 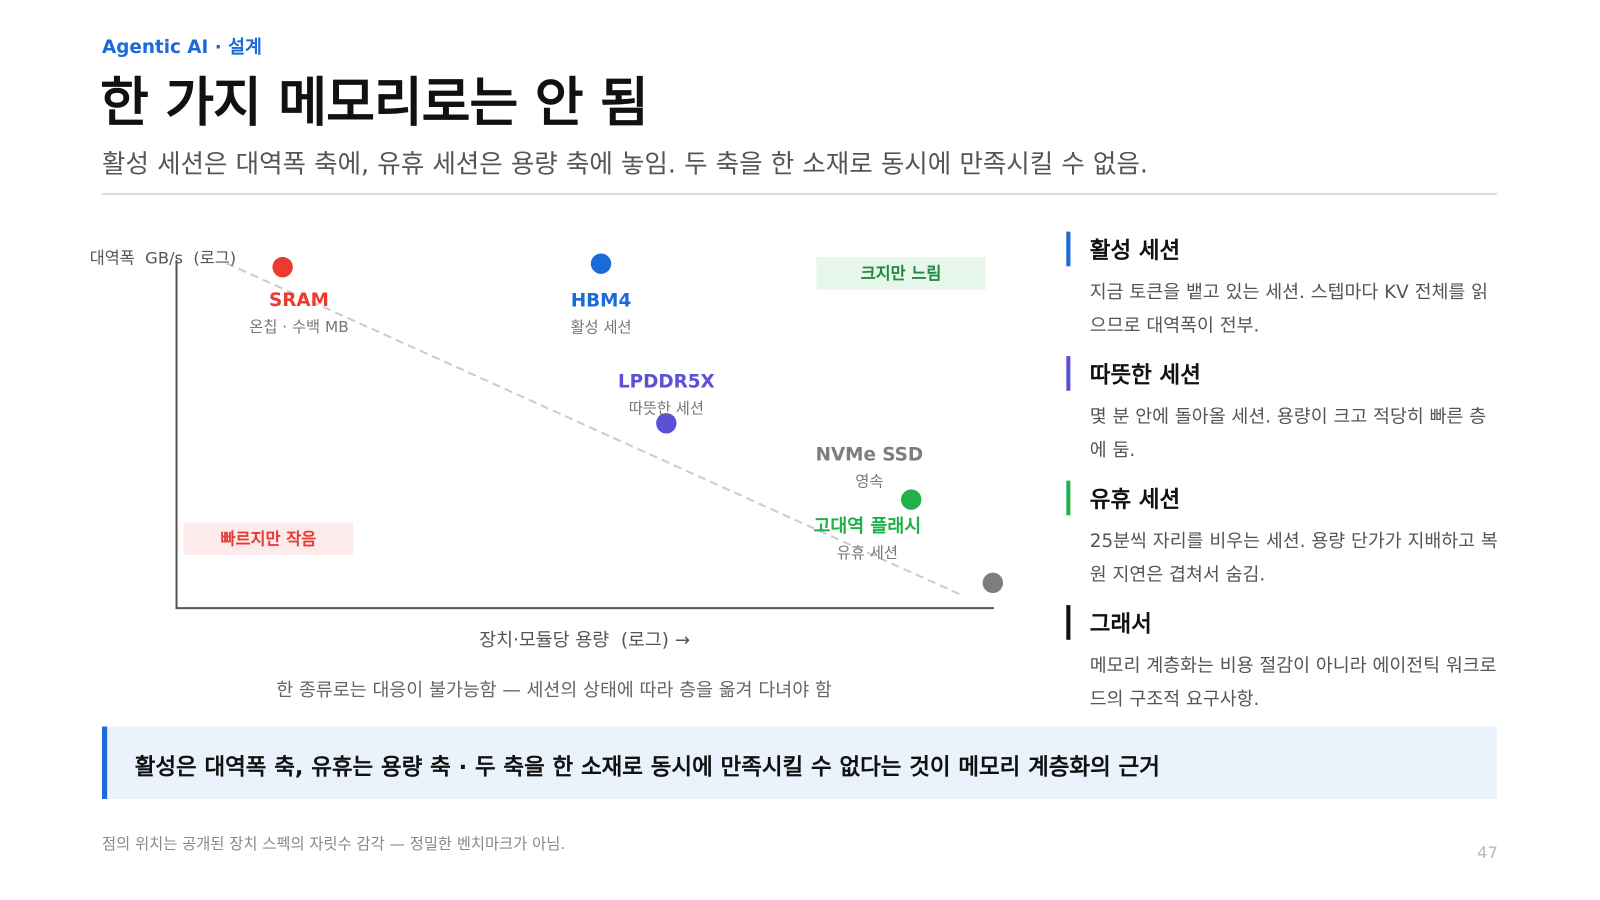 I want to click on point-sublabel: 온칩 · 수백 MB, so click(x=298, y=327).